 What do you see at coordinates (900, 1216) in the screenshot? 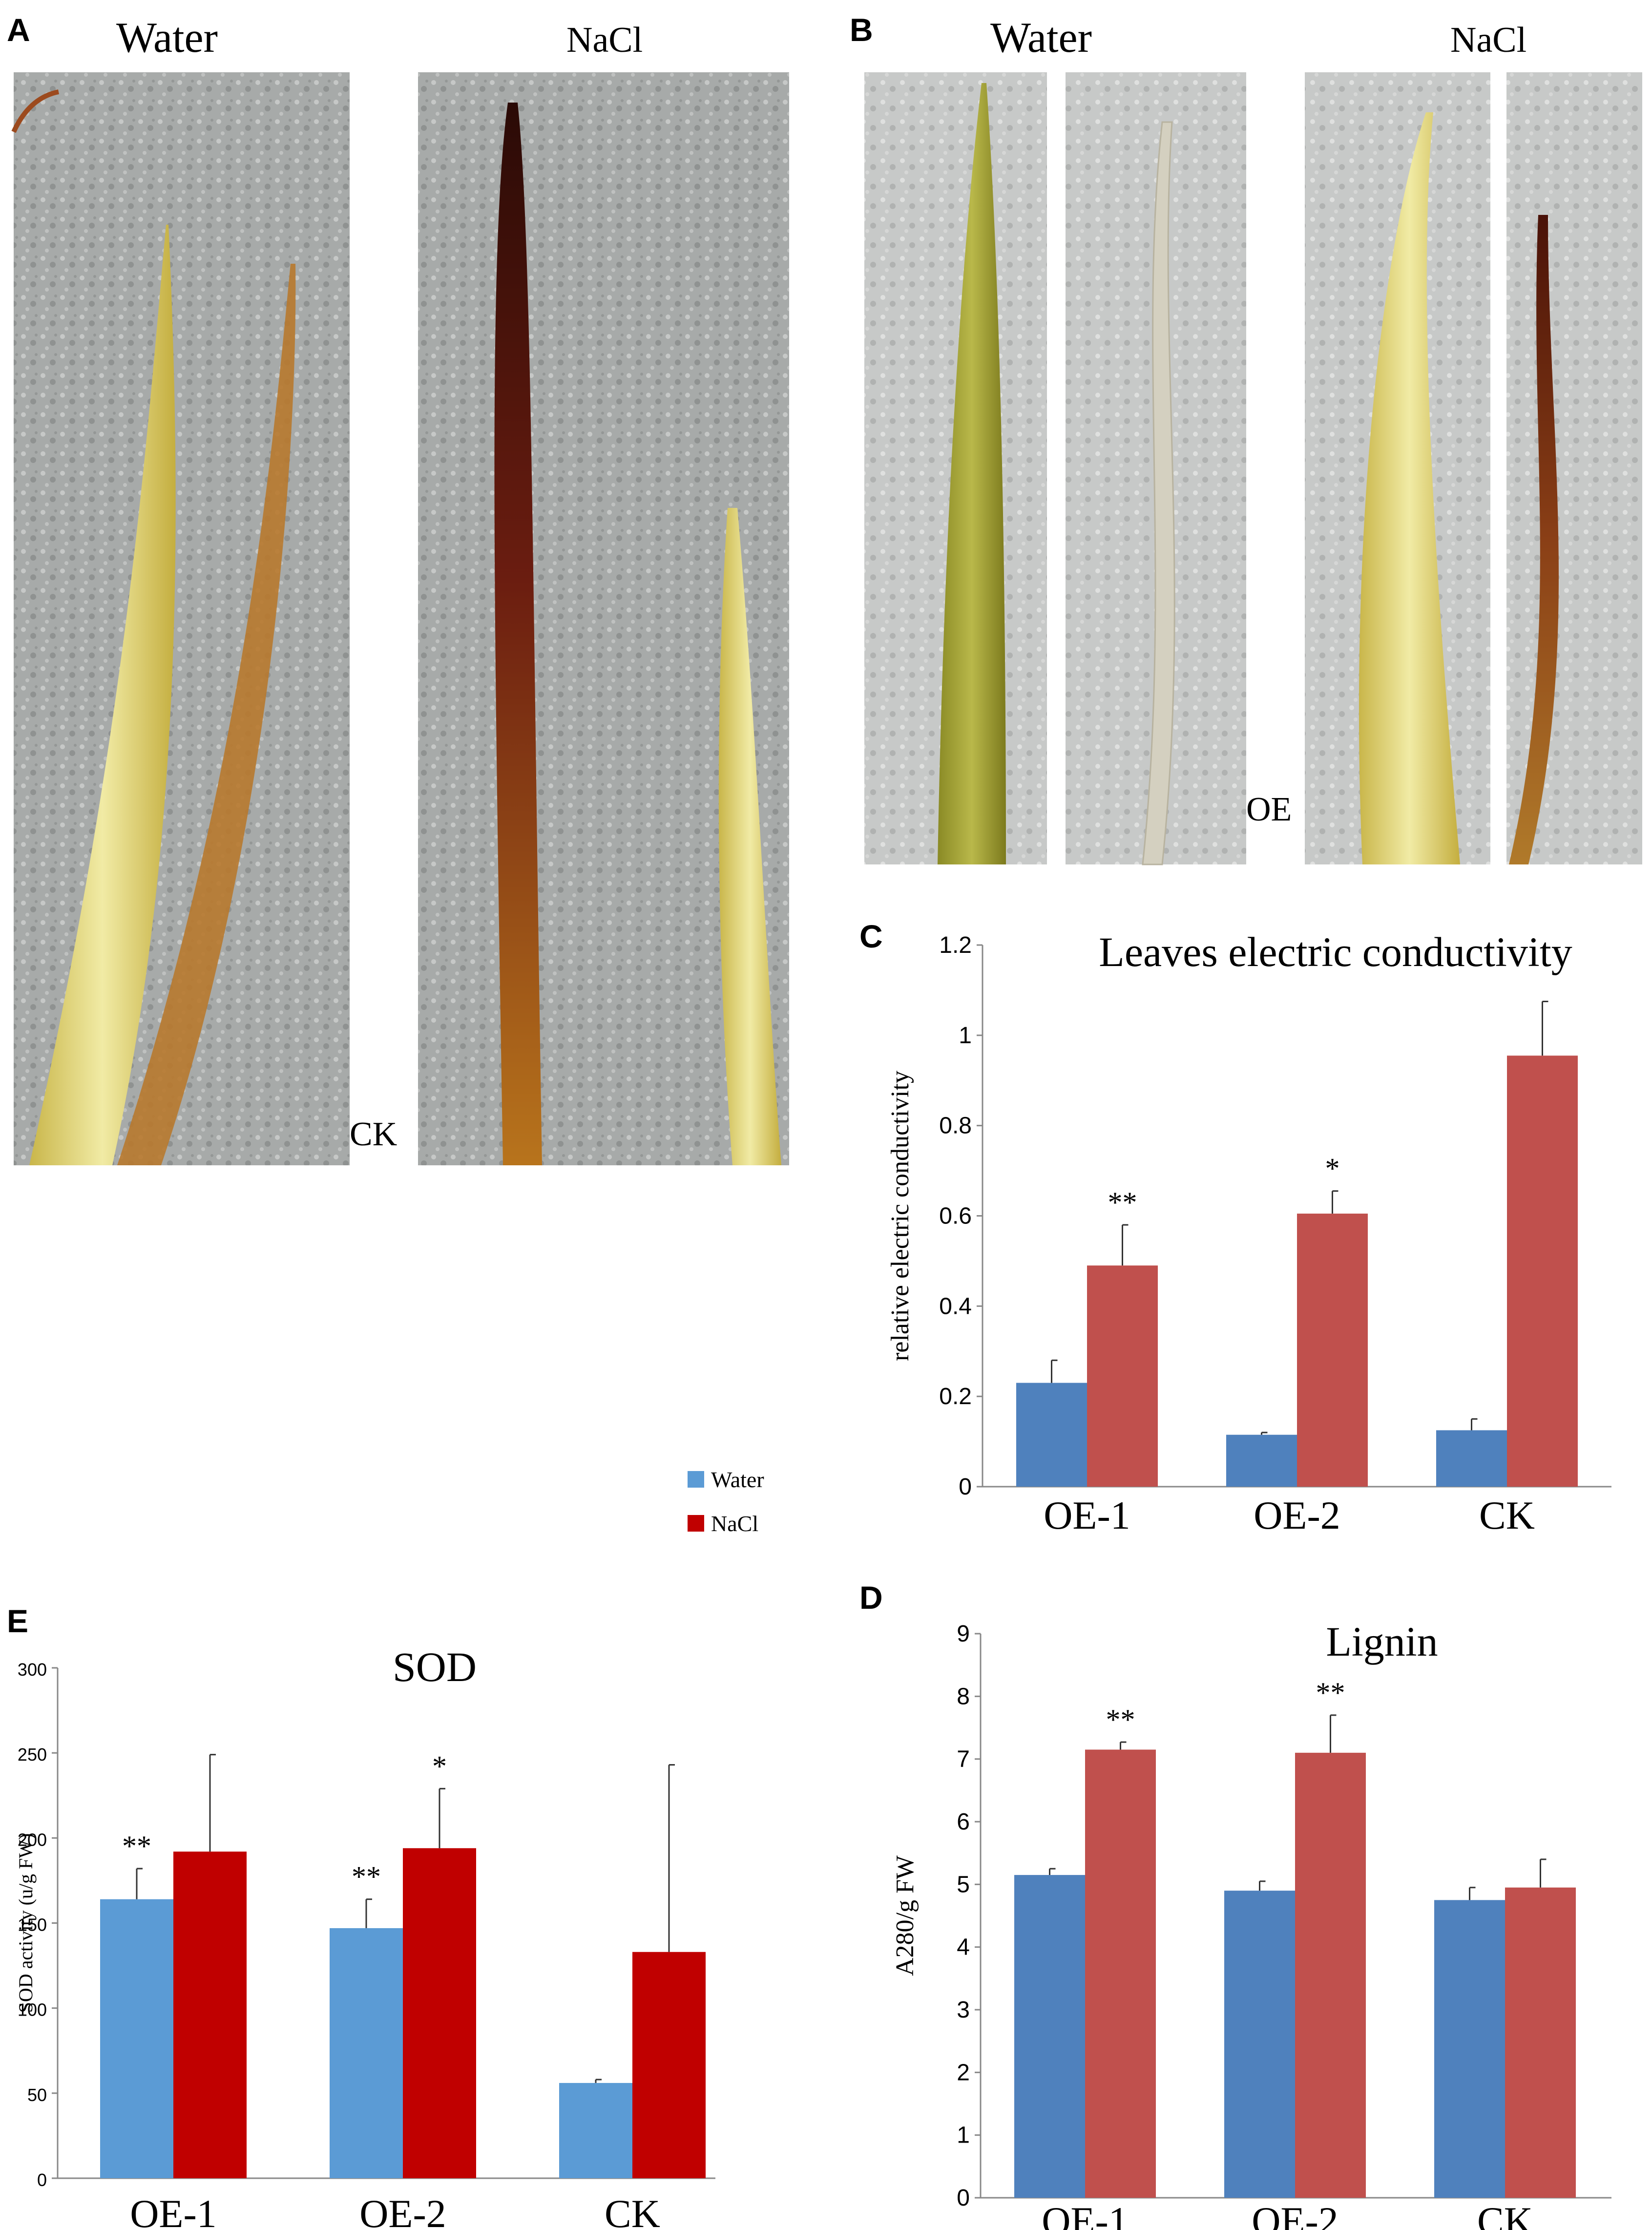
I see `y-axis-label: relative electric conductivity` at bounding box center [900, 1216].